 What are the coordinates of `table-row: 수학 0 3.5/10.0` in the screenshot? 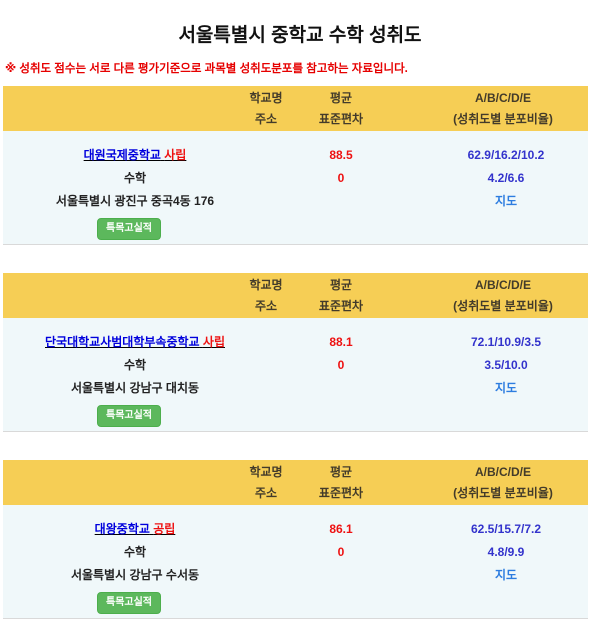 It's located at (295, 365).